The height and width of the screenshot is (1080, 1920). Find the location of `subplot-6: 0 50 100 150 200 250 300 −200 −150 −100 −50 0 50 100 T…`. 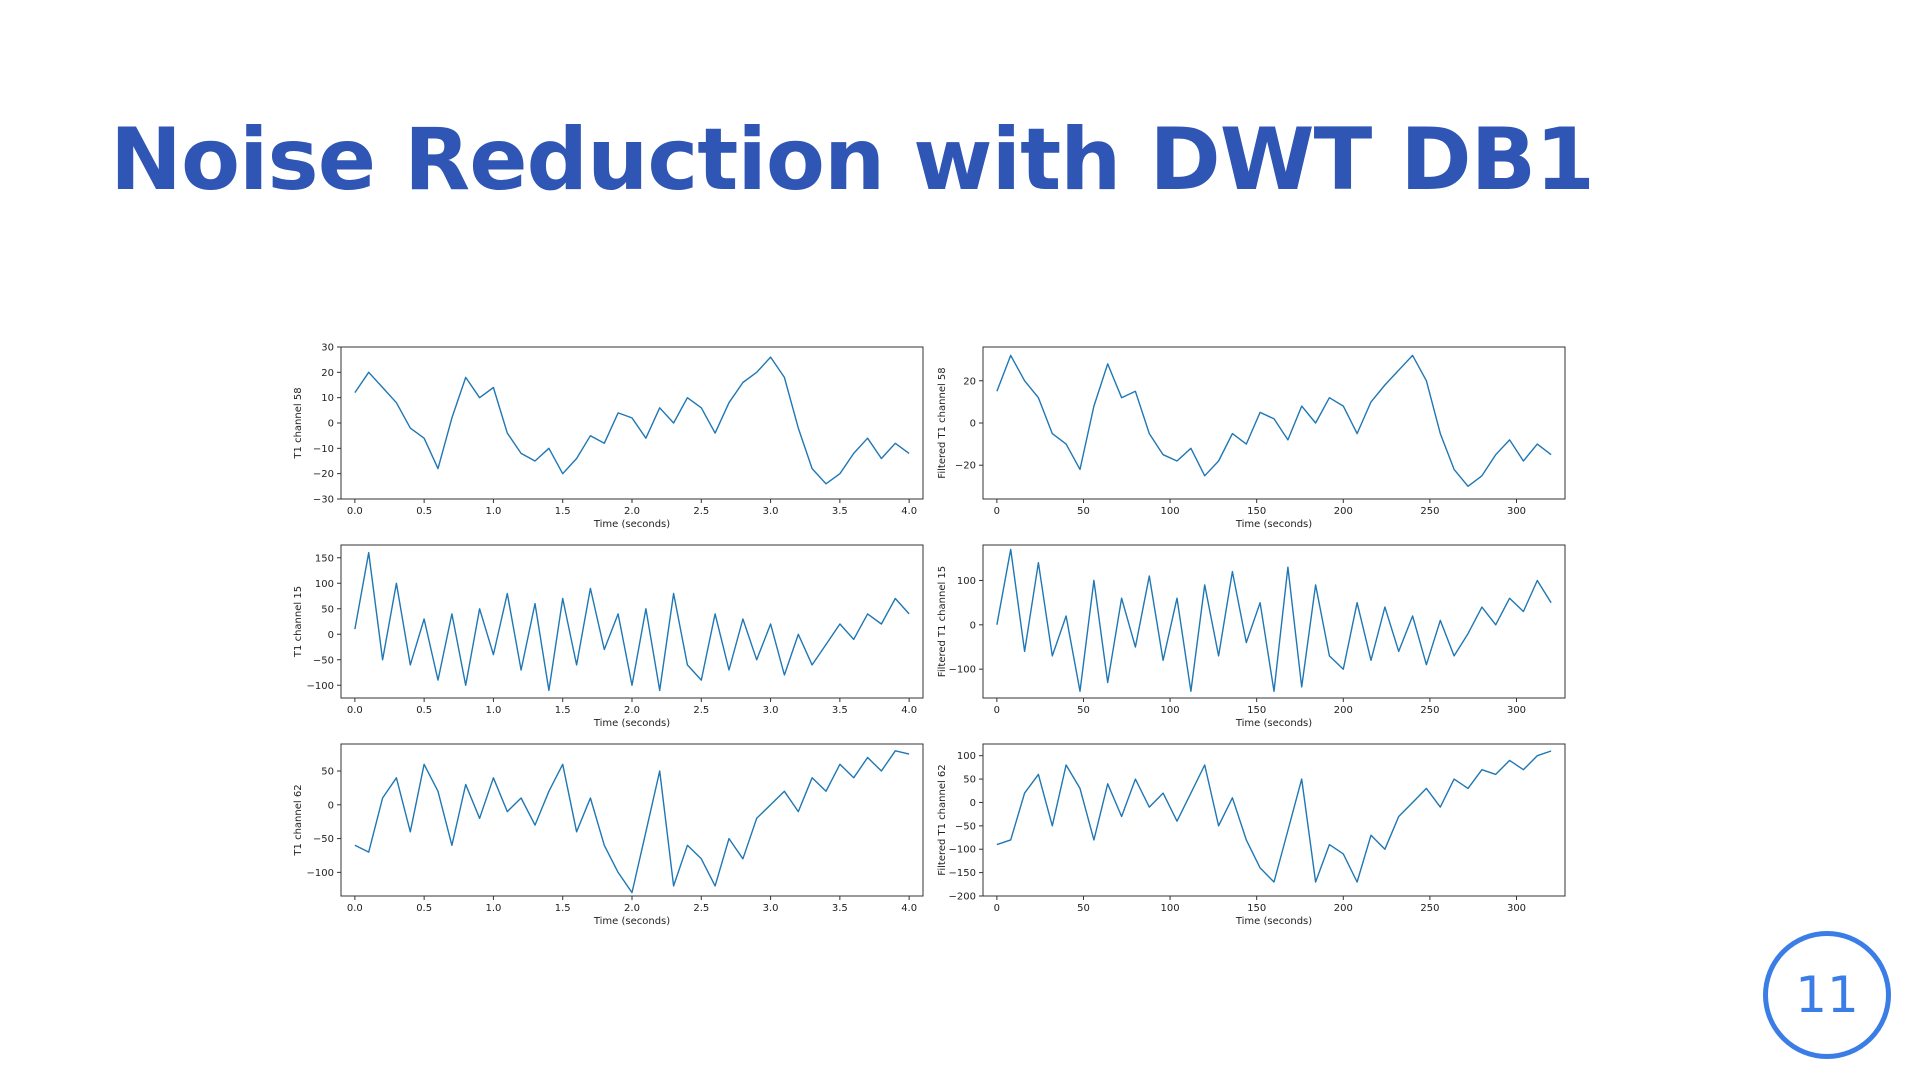

subplot-6: 0 50 100 150 200 250 300 −200 −150 −100 −50 0 50 100 T… is located at coordinates (1251, 835).